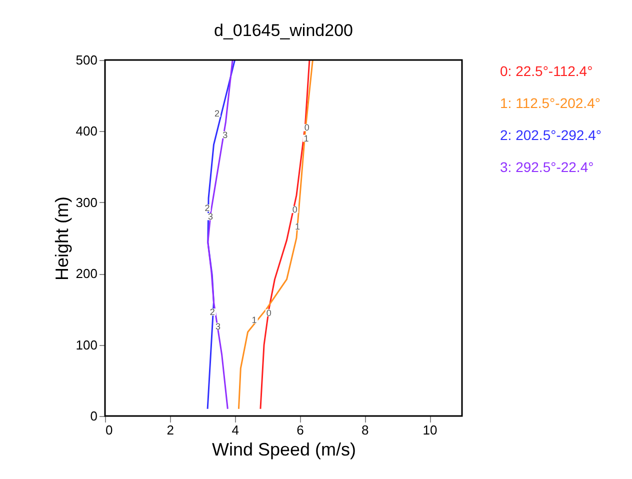 The image size is (632, 479). Describe the element at coordinates (547, 167) in the screenshot. I see `text: 3: 292.5°-22.4°` at that location.